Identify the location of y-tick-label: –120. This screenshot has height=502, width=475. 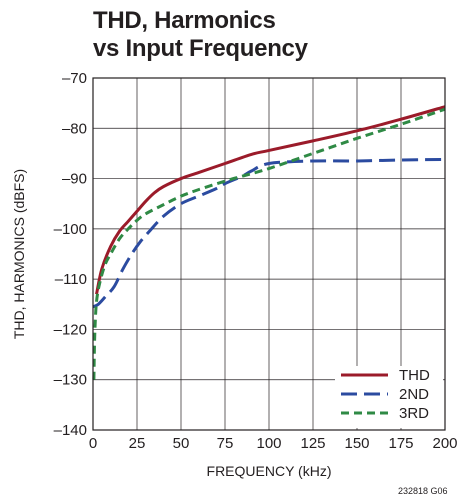
(70, 329).